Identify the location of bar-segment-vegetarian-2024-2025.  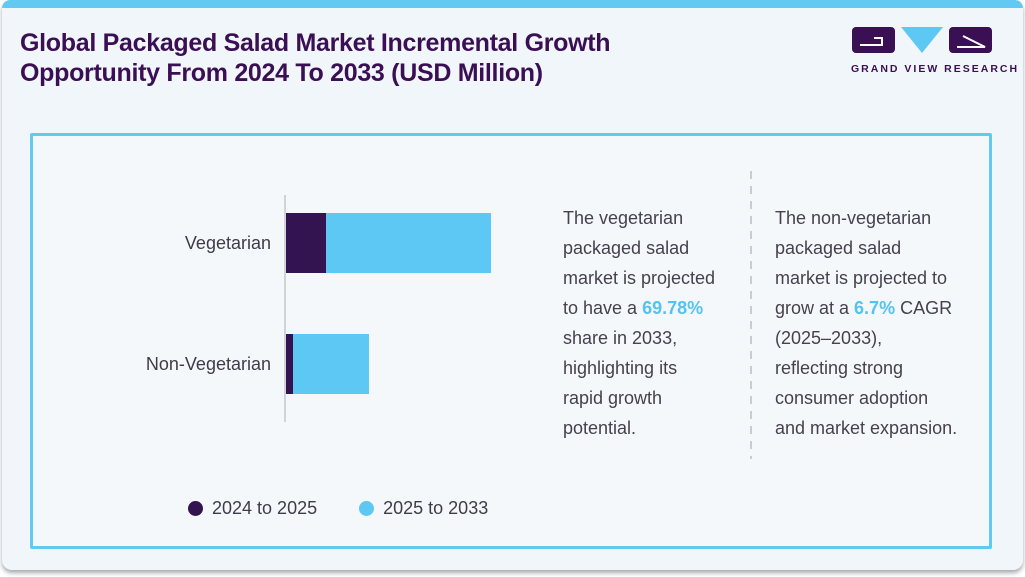
(306, 243).